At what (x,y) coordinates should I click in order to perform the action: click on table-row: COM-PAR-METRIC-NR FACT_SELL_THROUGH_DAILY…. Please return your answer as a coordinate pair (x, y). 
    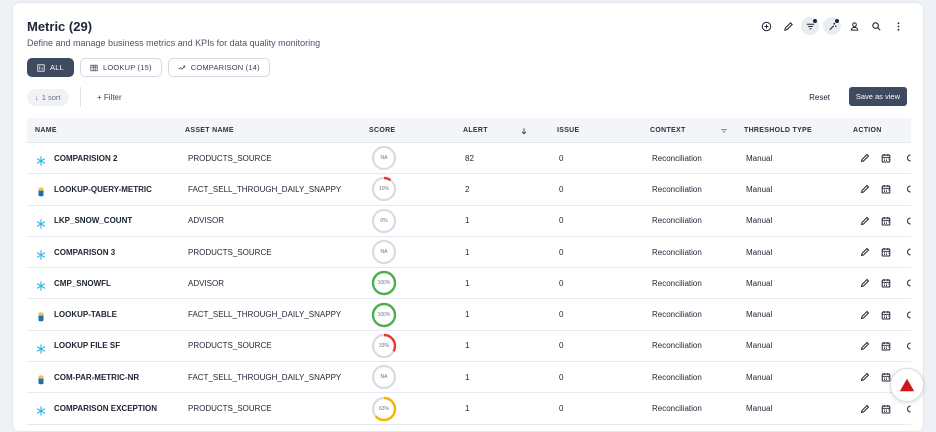
    Looking at the image, I should click on (469, 378).